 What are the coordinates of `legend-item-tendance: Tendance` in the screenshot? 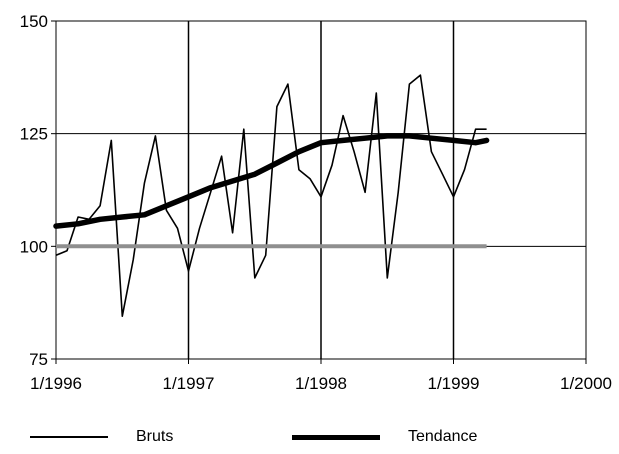 It's located at (384, 437).